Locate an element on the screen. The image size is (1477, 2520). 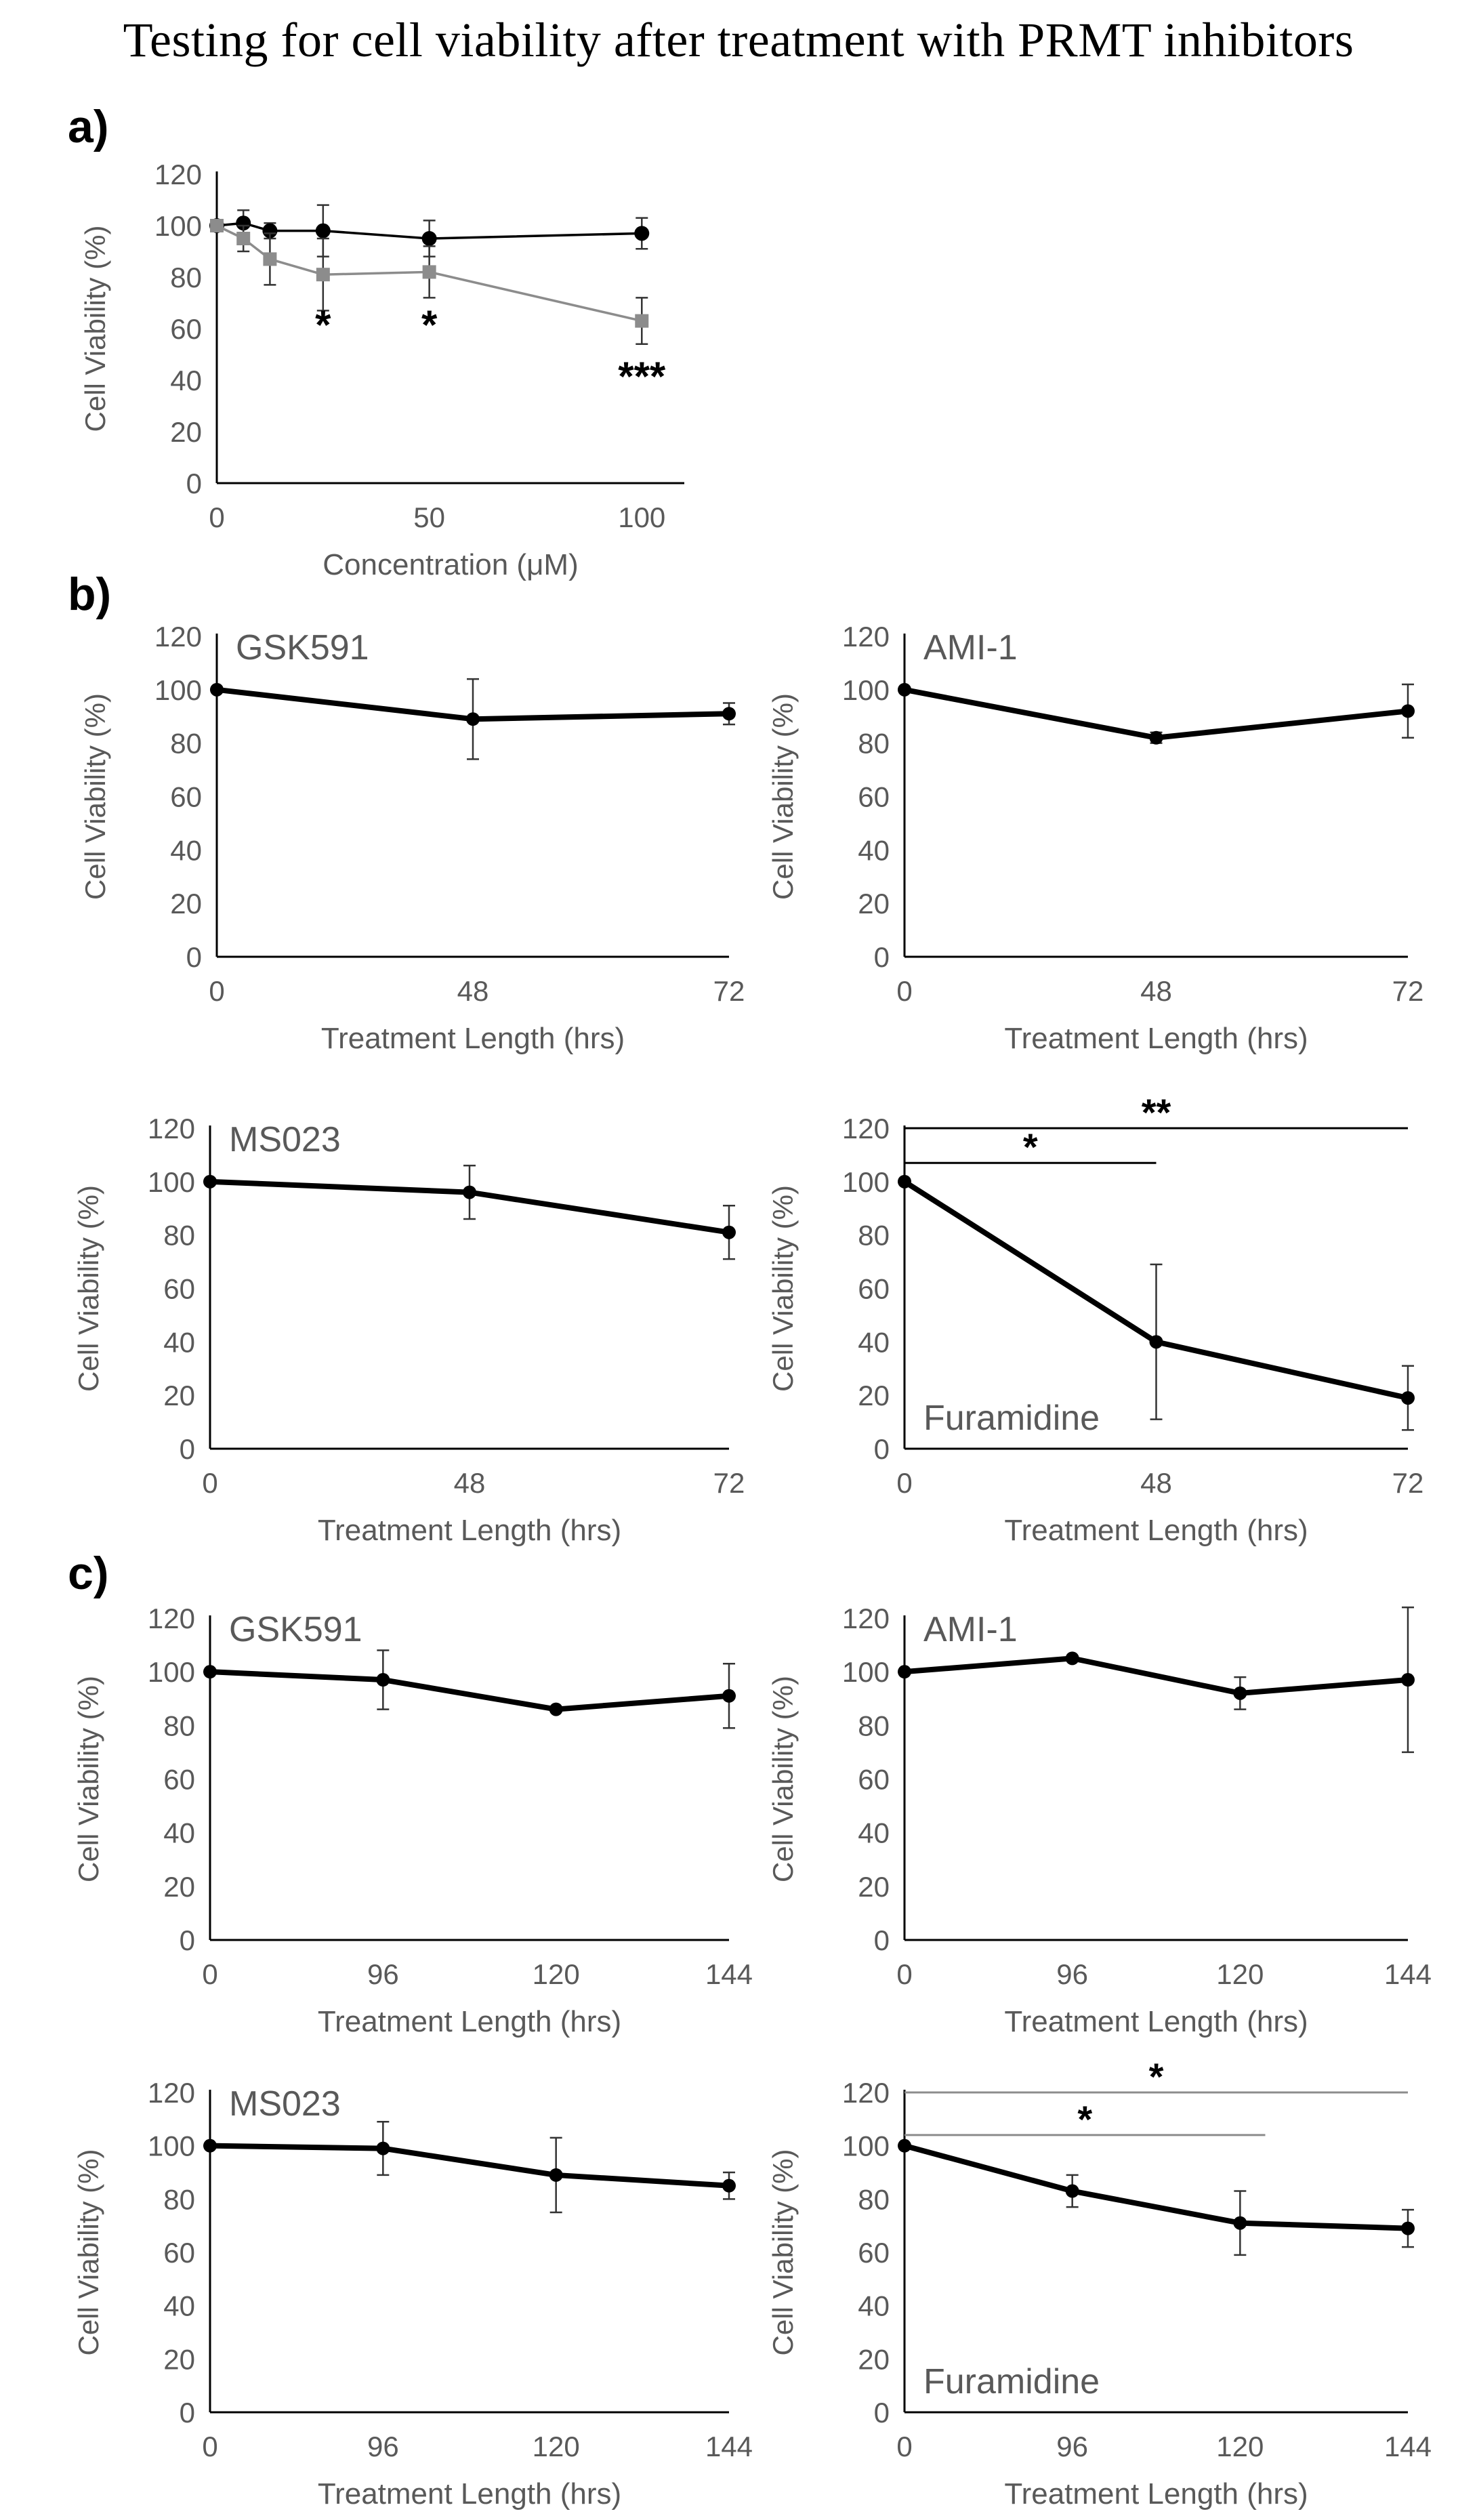
x-tick-label: 100 is located at coordinates (641, 517).